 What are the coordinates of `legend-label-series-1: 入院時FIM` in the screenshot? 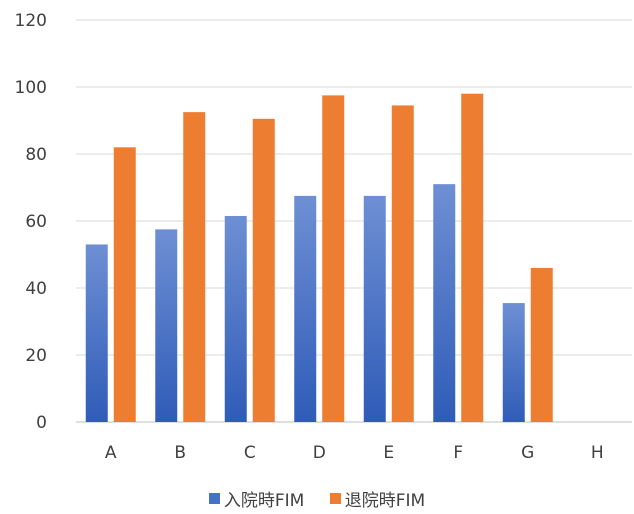 It's located at (264, 501).